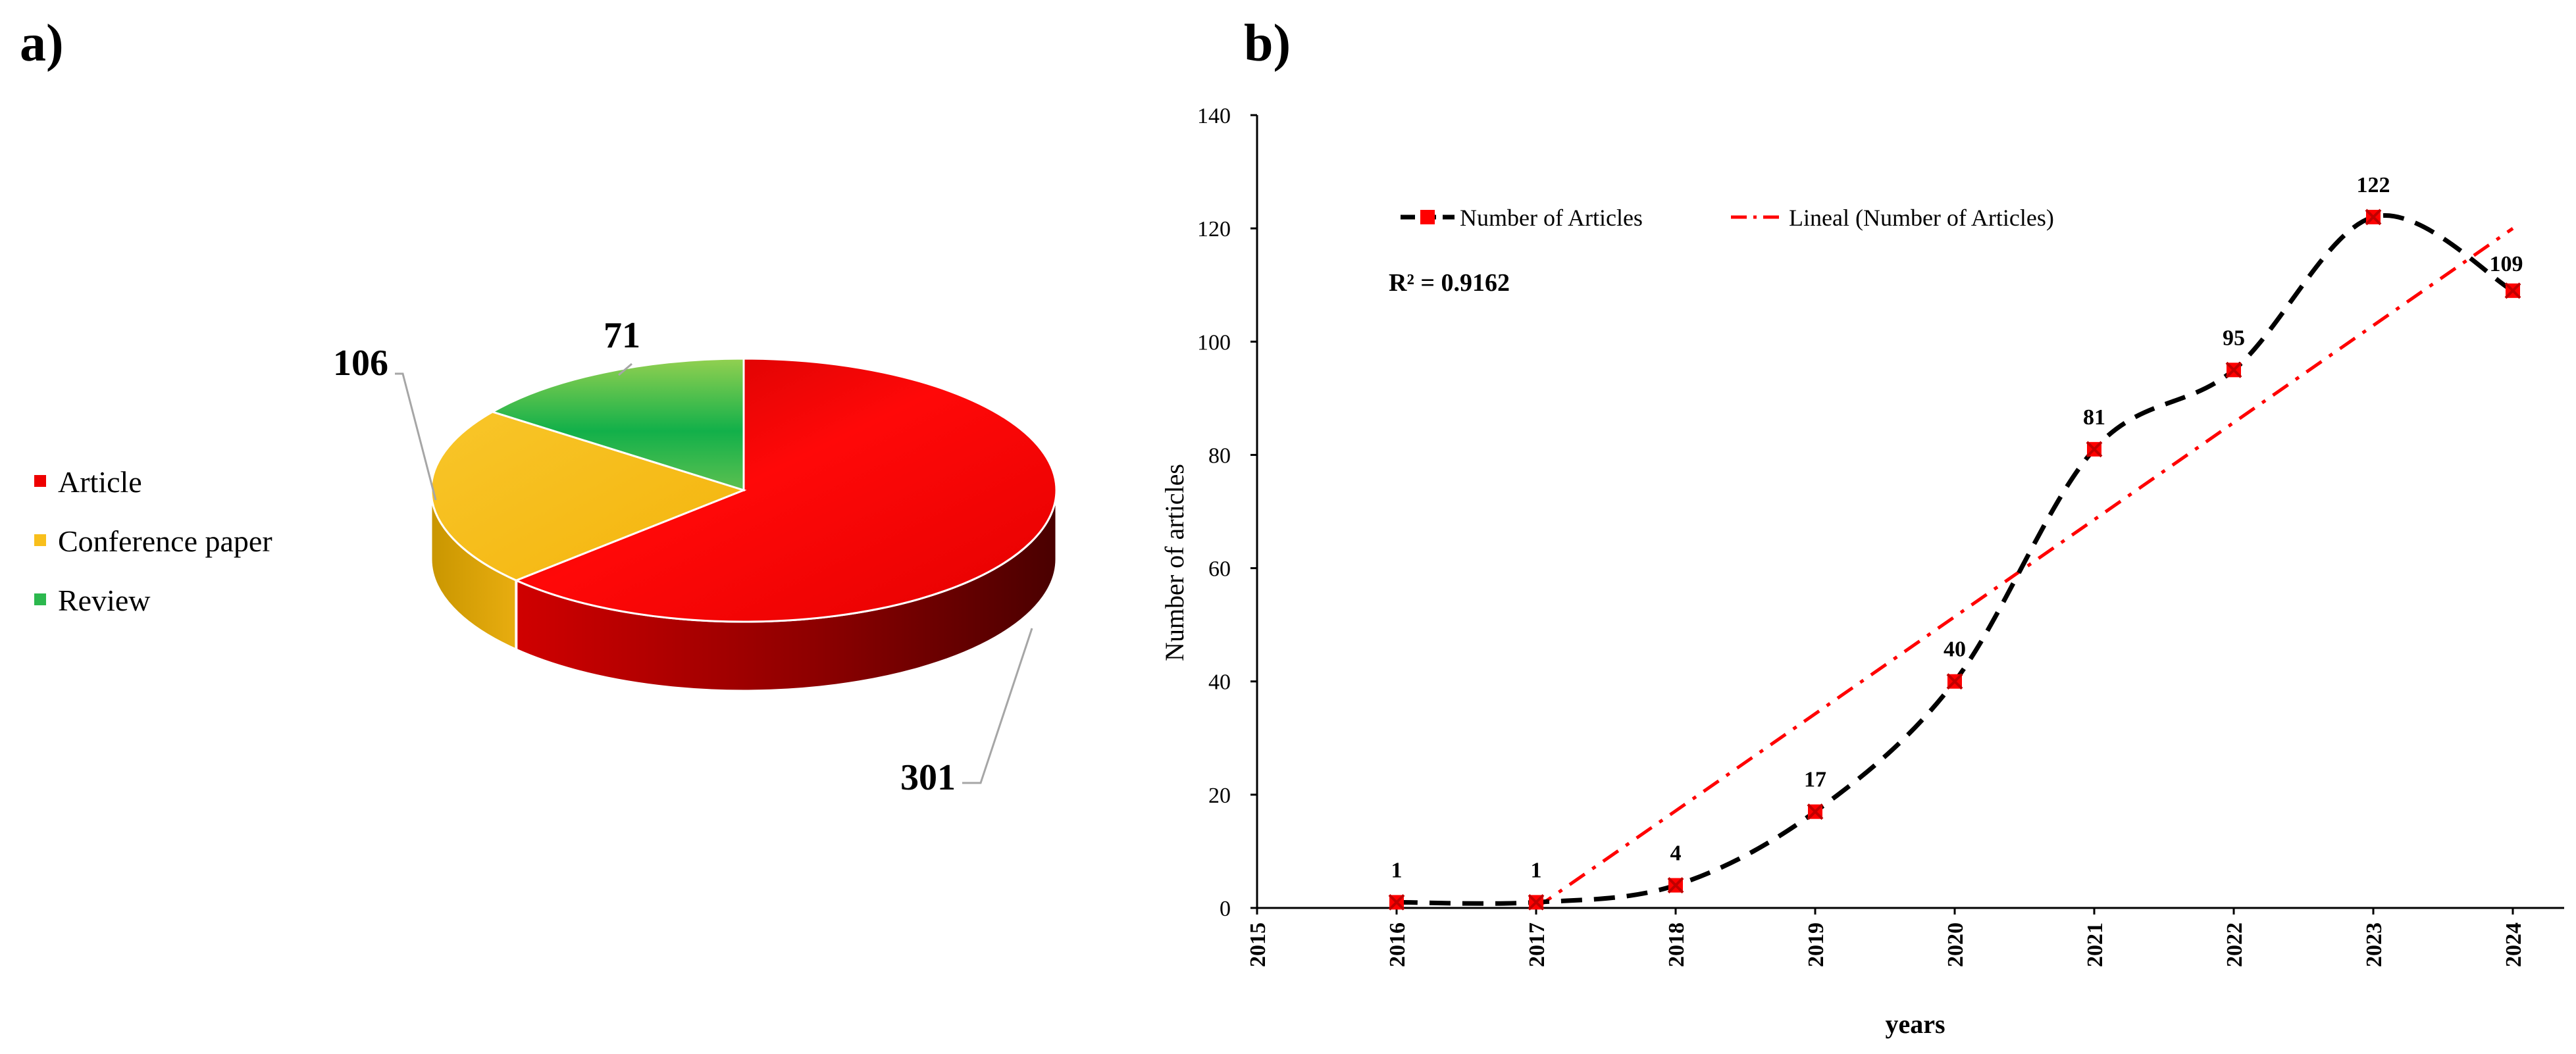 This screenshot has height=1054, width=2576. I want to click on x-tick-label: 2016, so click(1397, 945).